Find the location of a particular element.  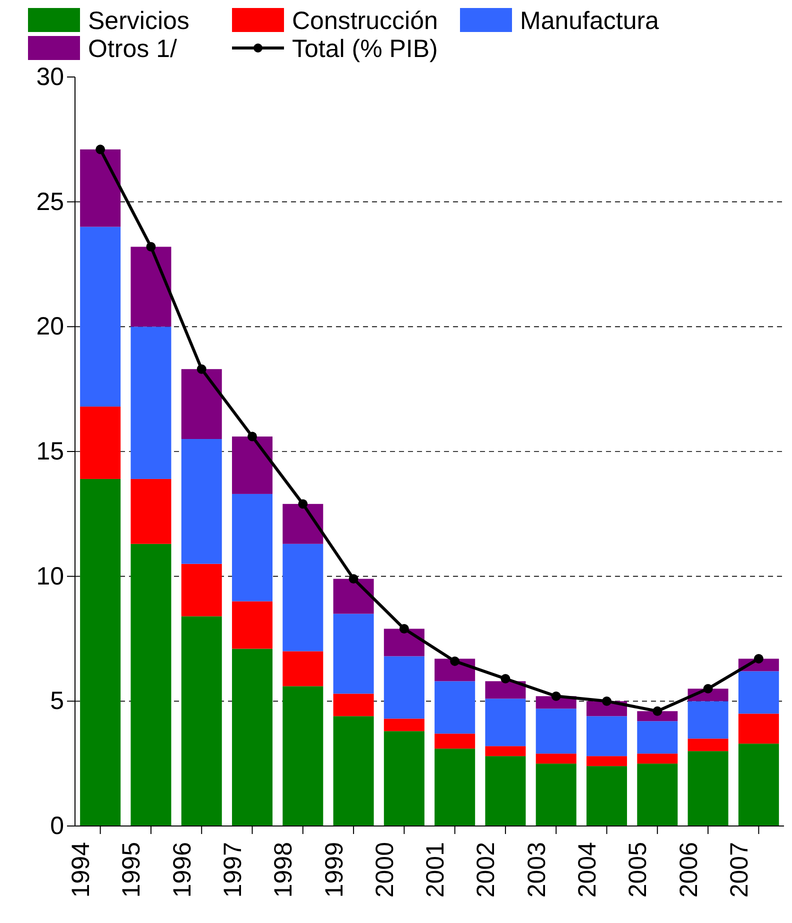

legend-label: Otros 1/ is located at coordinates (132, 49).